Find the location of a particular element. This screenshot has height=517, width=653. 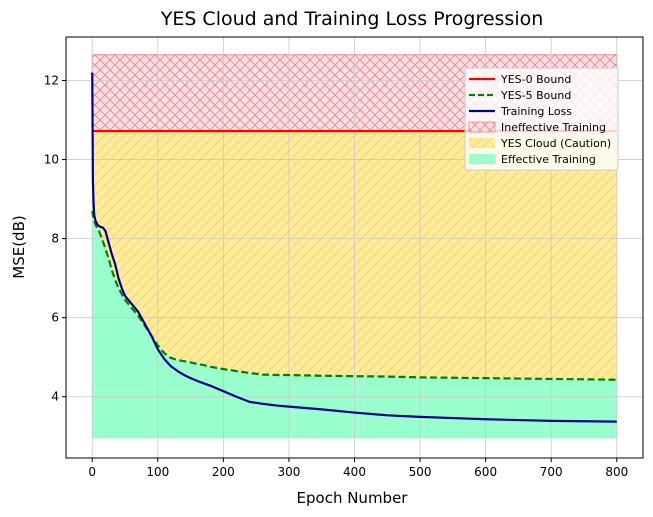

legend-label: Effective Training is located at coordinates (548, 159).